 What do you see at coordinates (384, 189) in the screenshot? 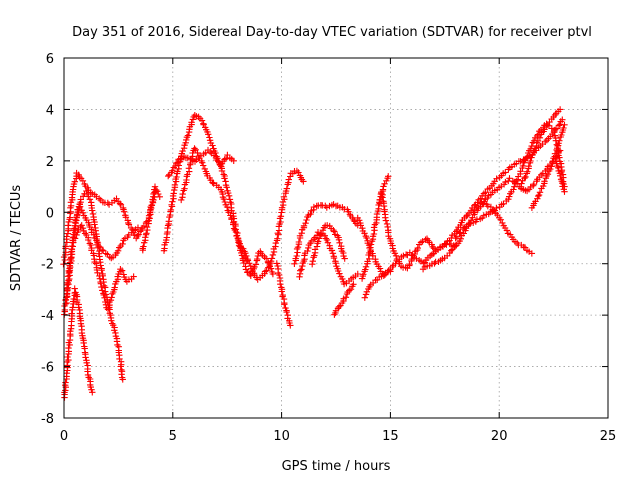
I see `series-track-s` at bounding box center [384, 189].